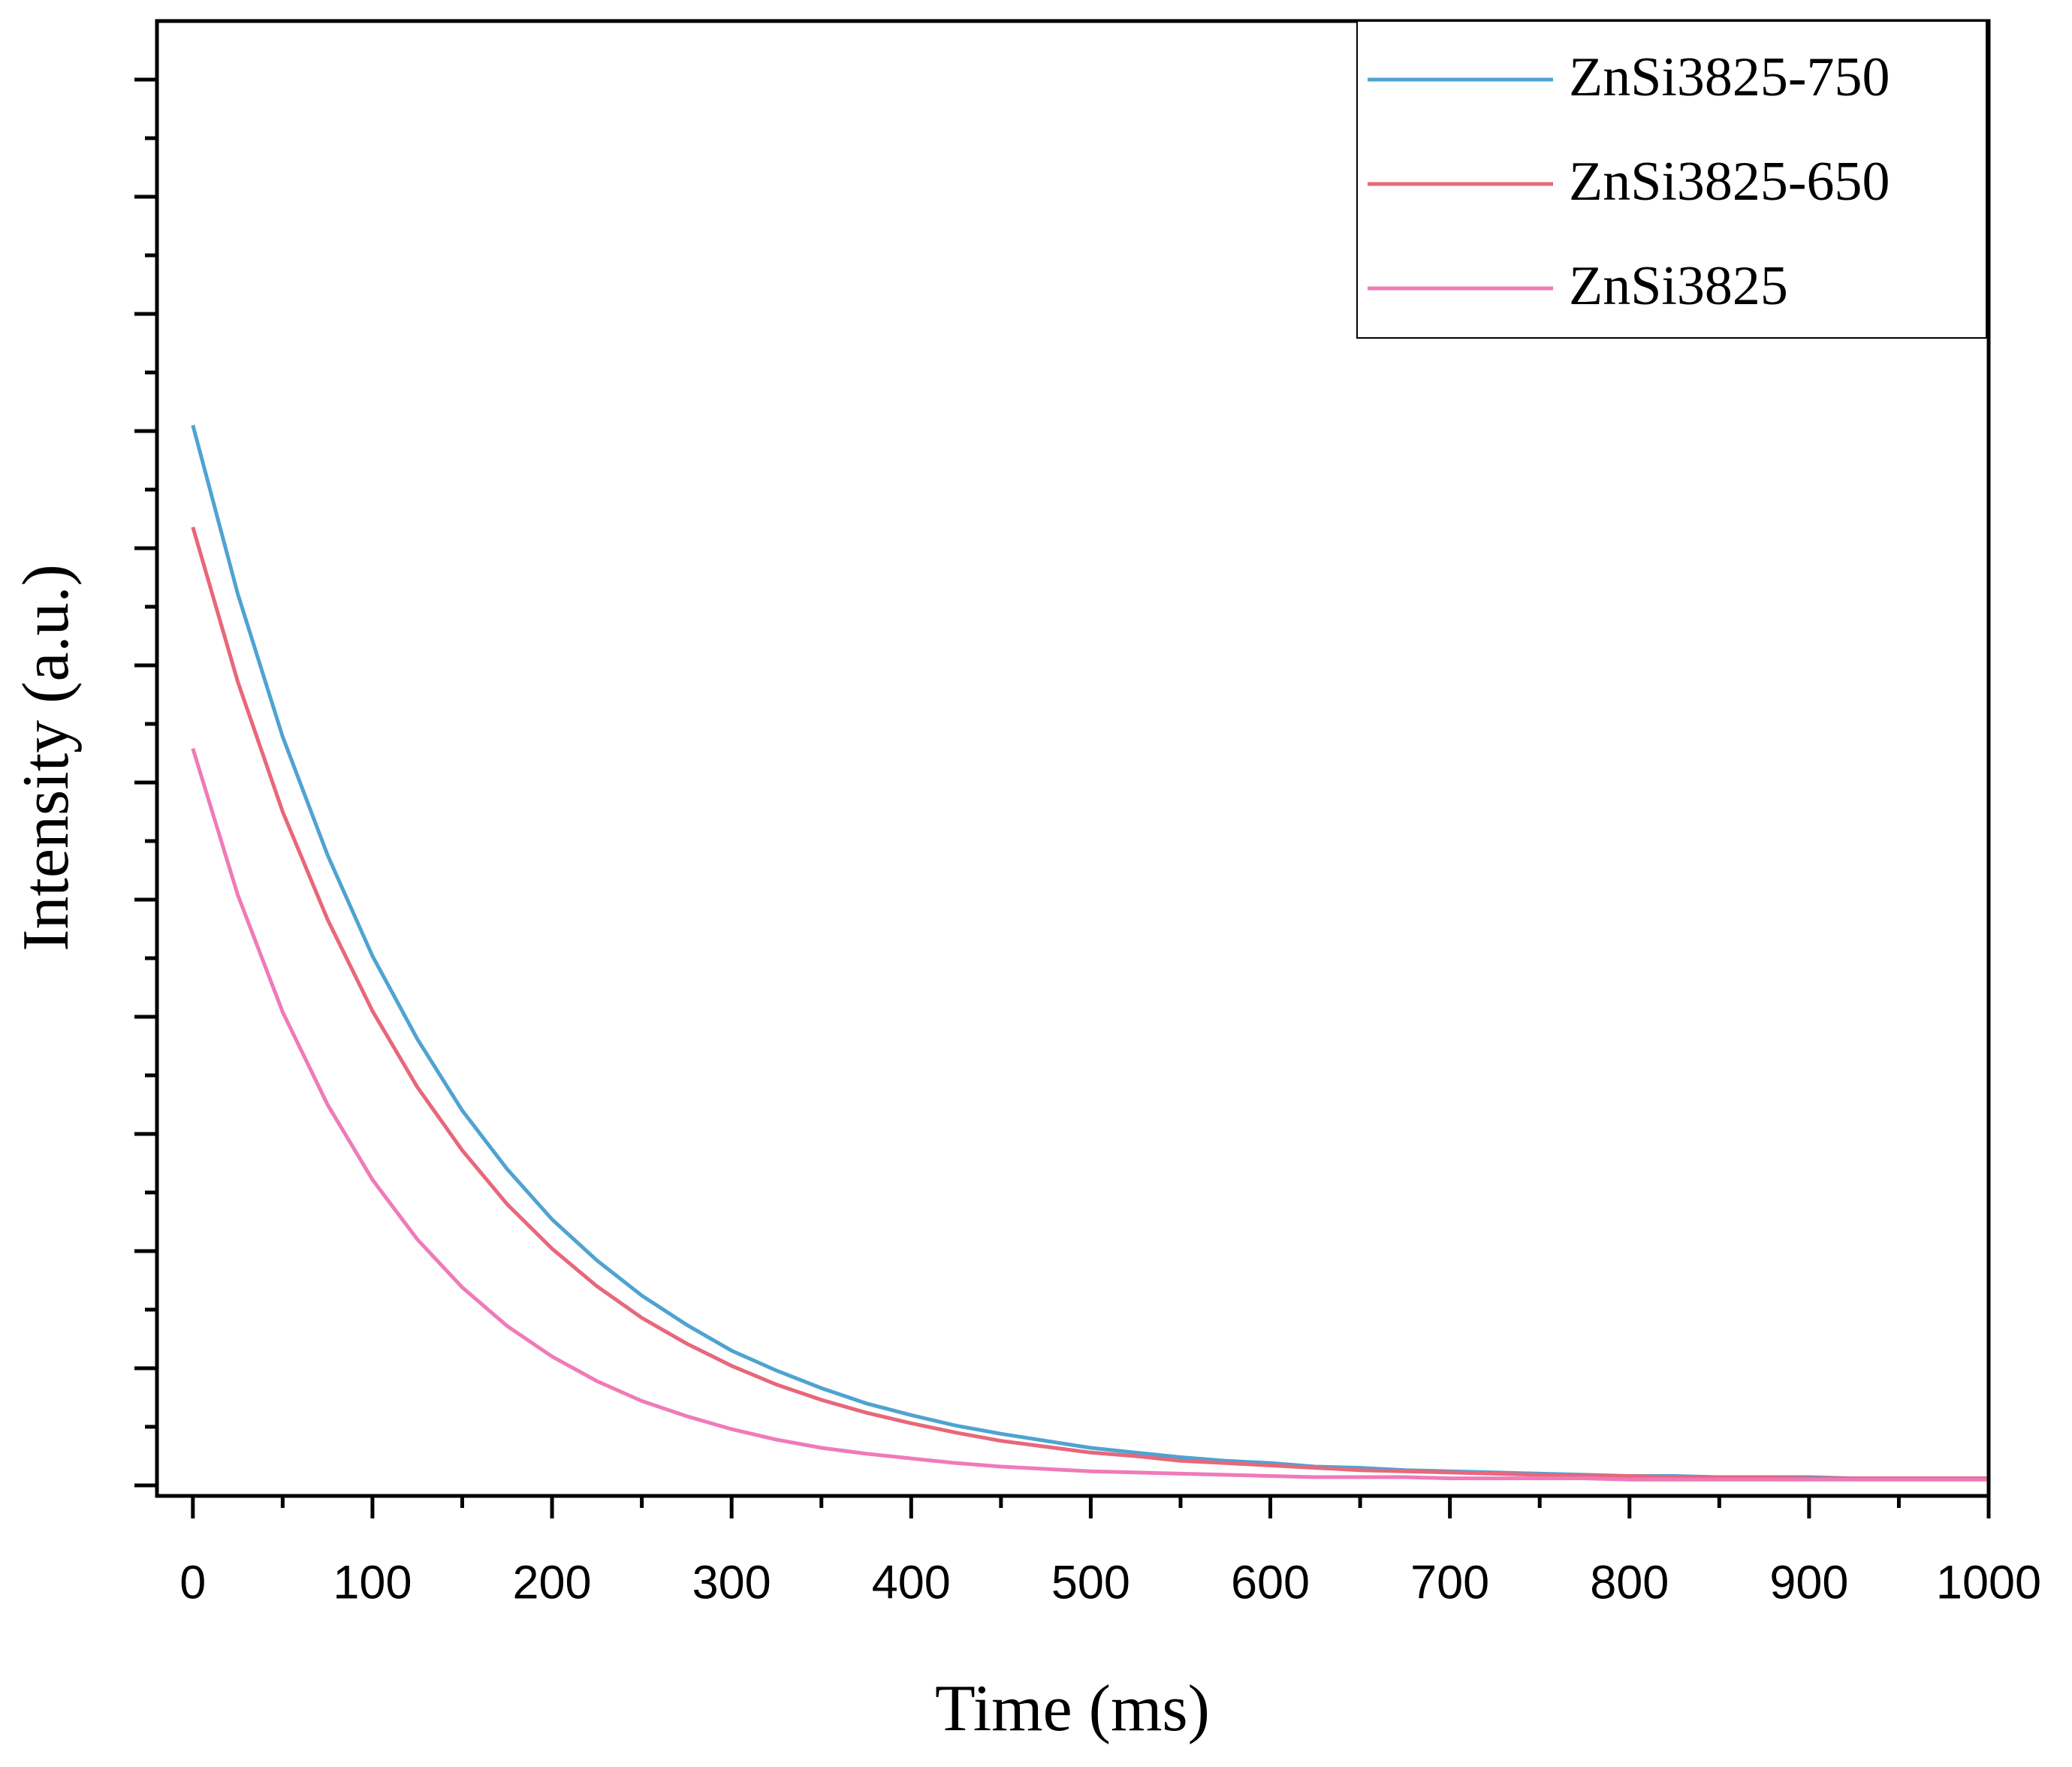 This screenshot has height=1767, width=2072. I want to click on x-tick-label: 300, so click(731, 1583).